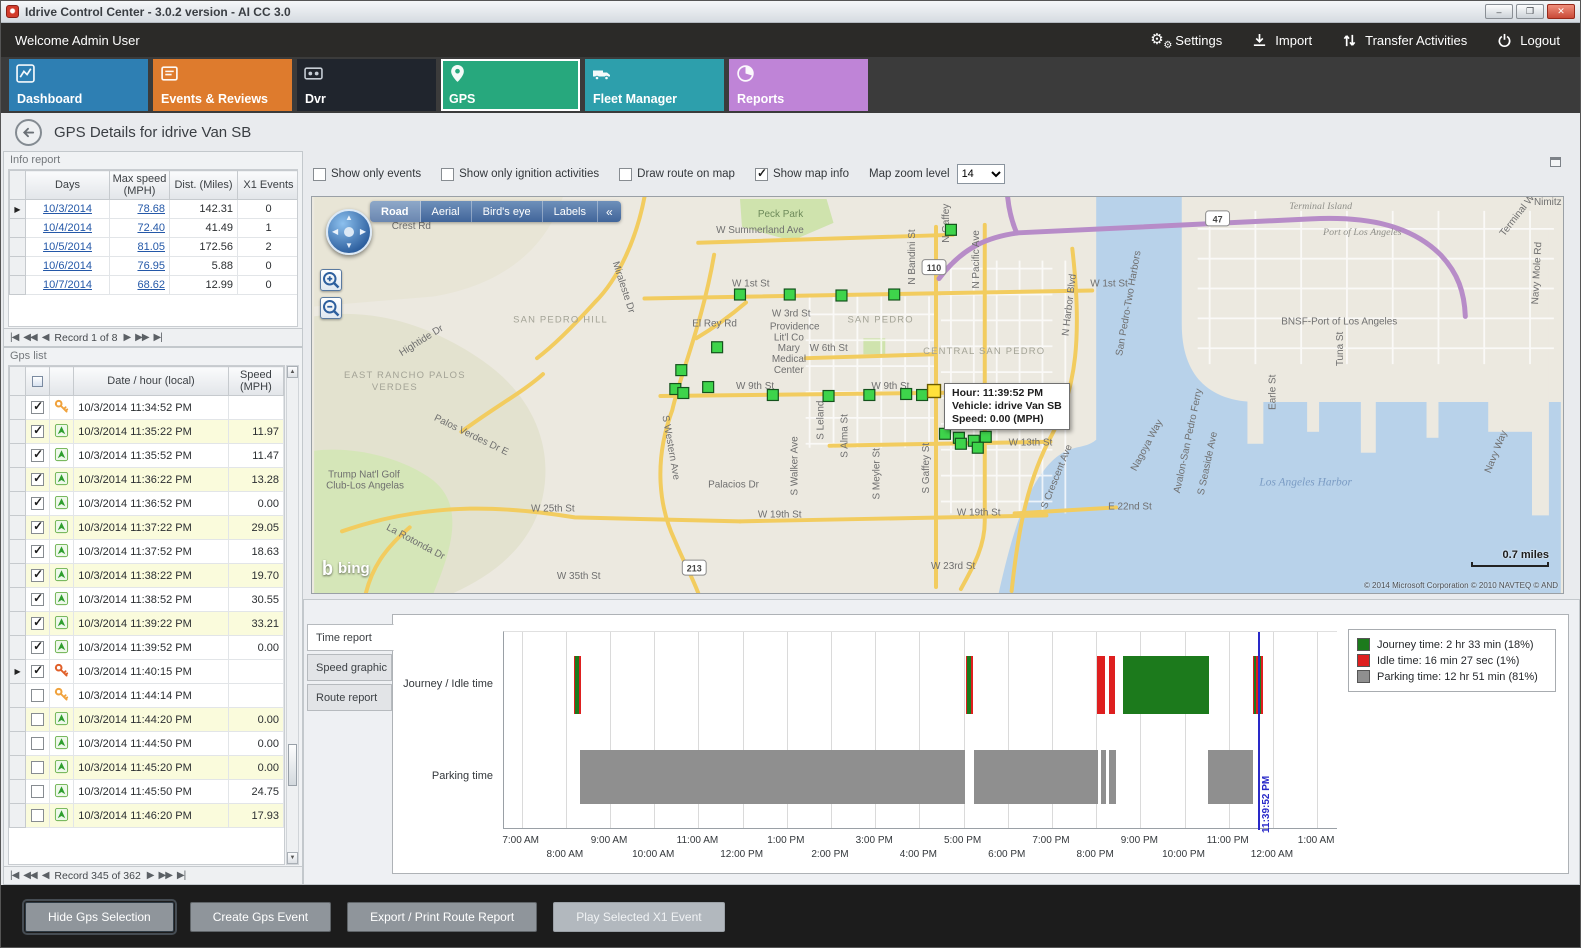 The image size is (1581, 948). I want to click on column-header-max-speed-mph: Max speed (MPH), so click(139, 185).